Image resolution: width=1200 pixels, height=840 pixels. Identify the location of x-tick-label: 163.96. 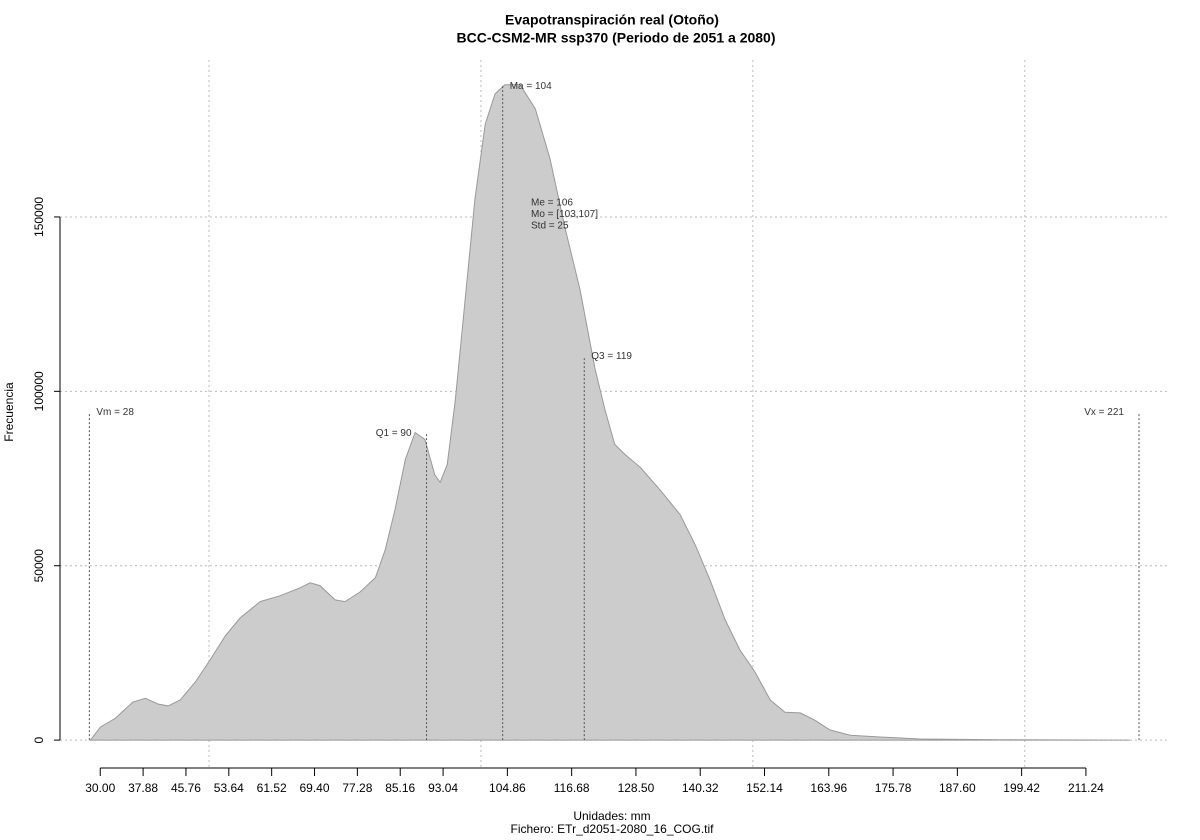
(828, 788).